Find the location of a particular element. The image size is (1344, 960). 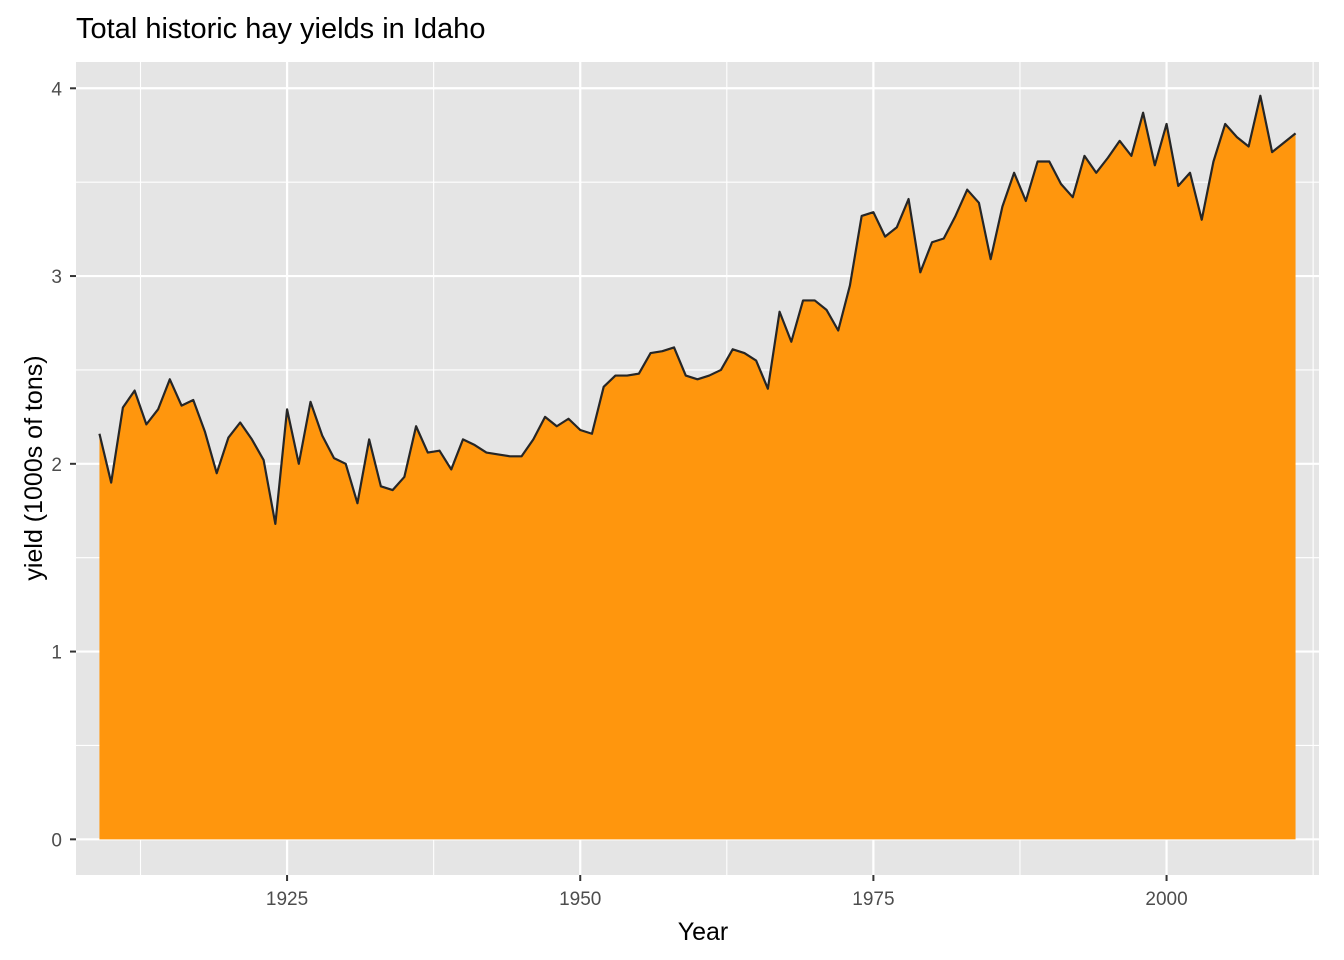

chart-title: Total historic hay yields in Idaho is located at coordinates (280, 29).